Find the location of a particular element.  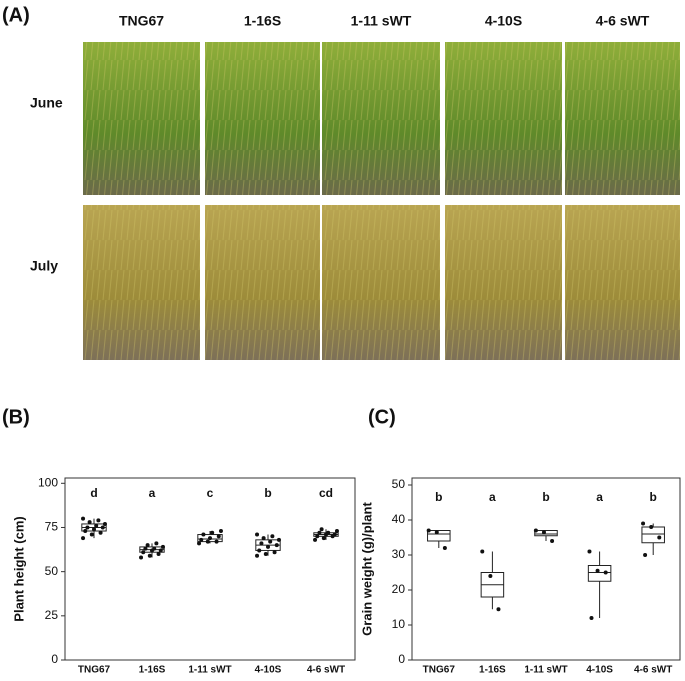

significance-letter: cd is located at coordinates (326, 493).